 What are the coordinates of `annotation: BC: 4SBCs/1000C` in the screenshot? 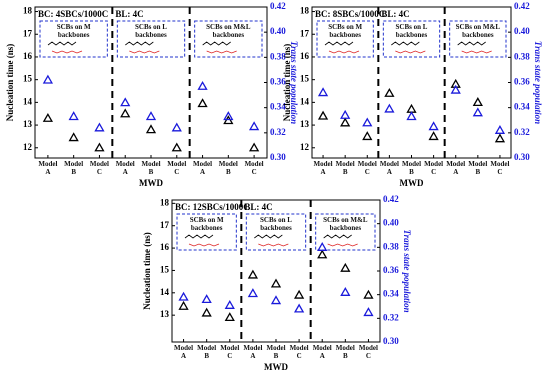 It's located at (73, 14).